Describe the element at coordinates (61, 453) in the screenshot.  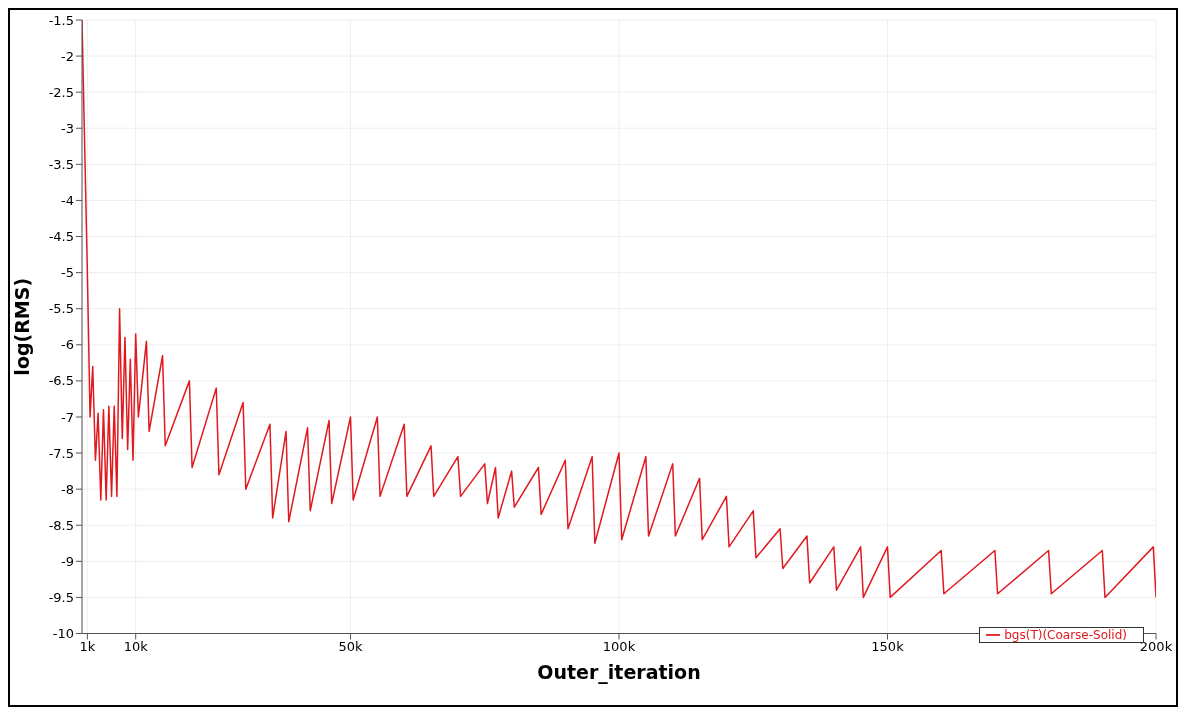
I see `y-tick-label: -7.5` at that location.